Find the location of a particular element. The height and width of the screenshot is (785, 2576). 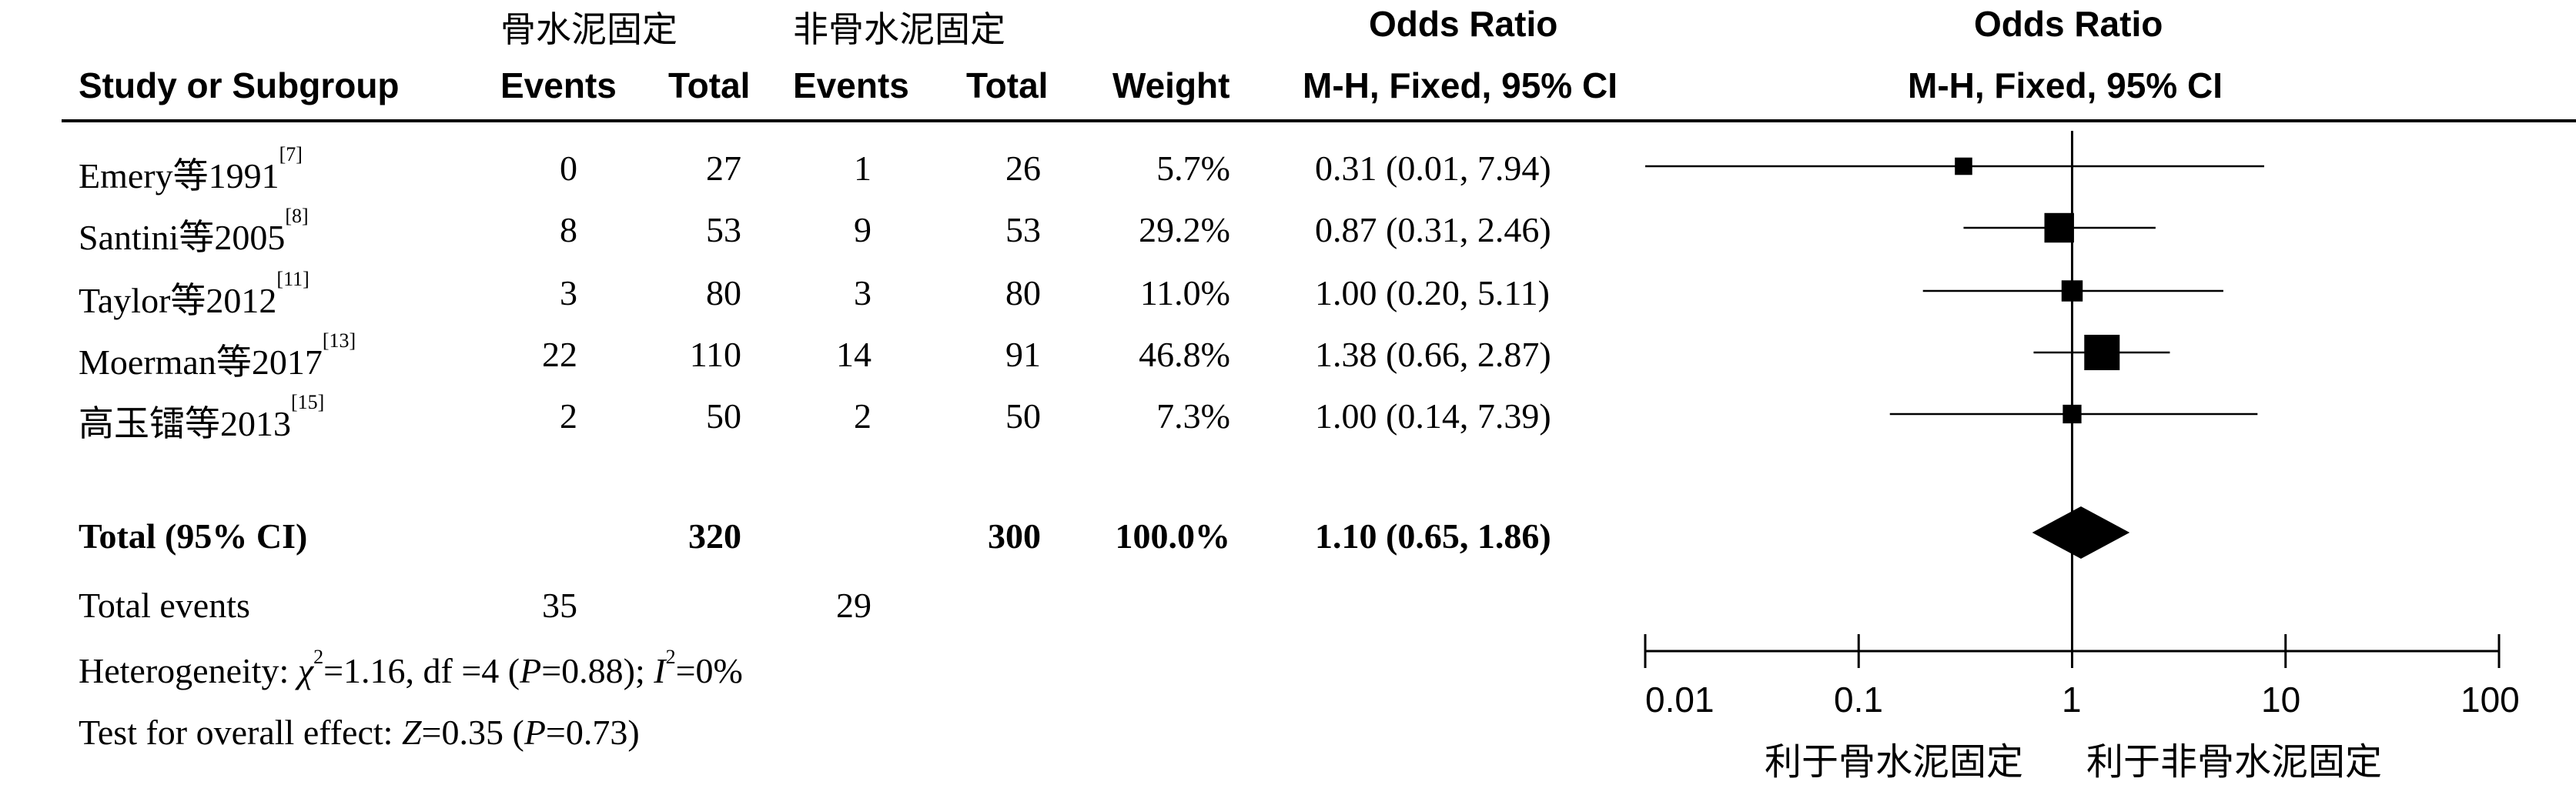

col-weight-header: Weight is located at coordinates (1171, 85).